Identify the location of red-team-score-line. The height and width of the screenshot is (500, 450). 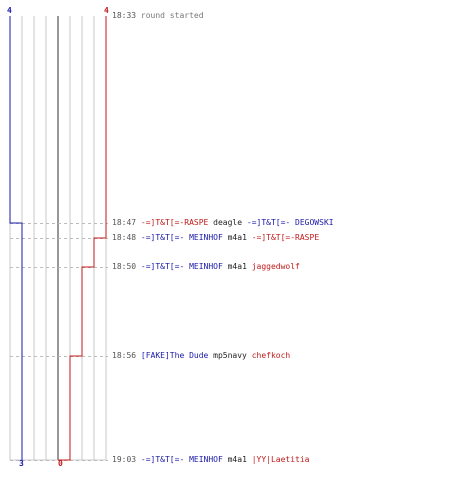
(82, 238).